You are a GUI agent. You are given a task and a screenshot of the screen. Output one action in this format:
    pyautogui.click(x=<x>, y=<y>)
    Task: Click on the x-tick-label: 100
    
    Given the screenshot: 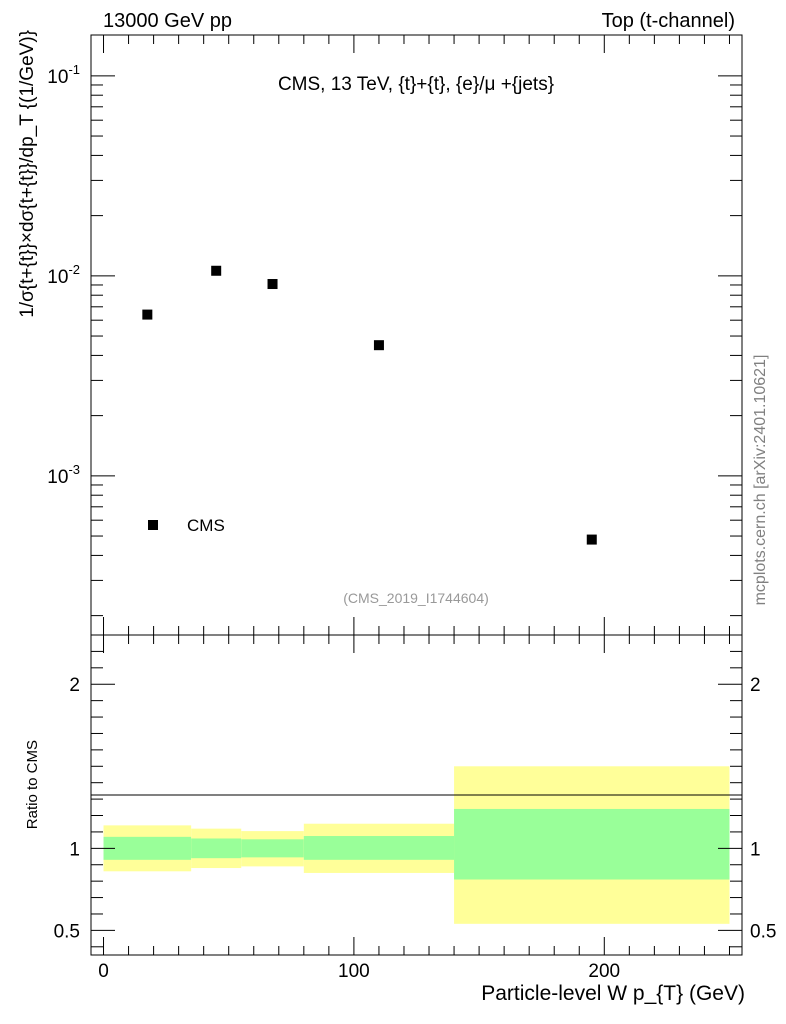 What is the action you would take?
    pyautogui.click(x=354, y=971)
    